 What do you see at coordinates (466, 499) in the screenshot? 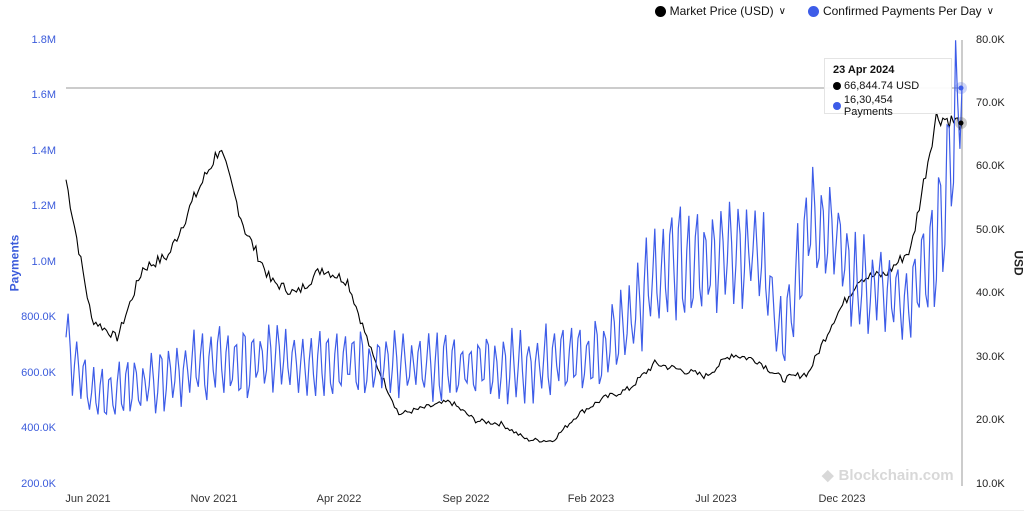
I see `x-axis-tick: Sep 2022` at bounding box center [466, 499].